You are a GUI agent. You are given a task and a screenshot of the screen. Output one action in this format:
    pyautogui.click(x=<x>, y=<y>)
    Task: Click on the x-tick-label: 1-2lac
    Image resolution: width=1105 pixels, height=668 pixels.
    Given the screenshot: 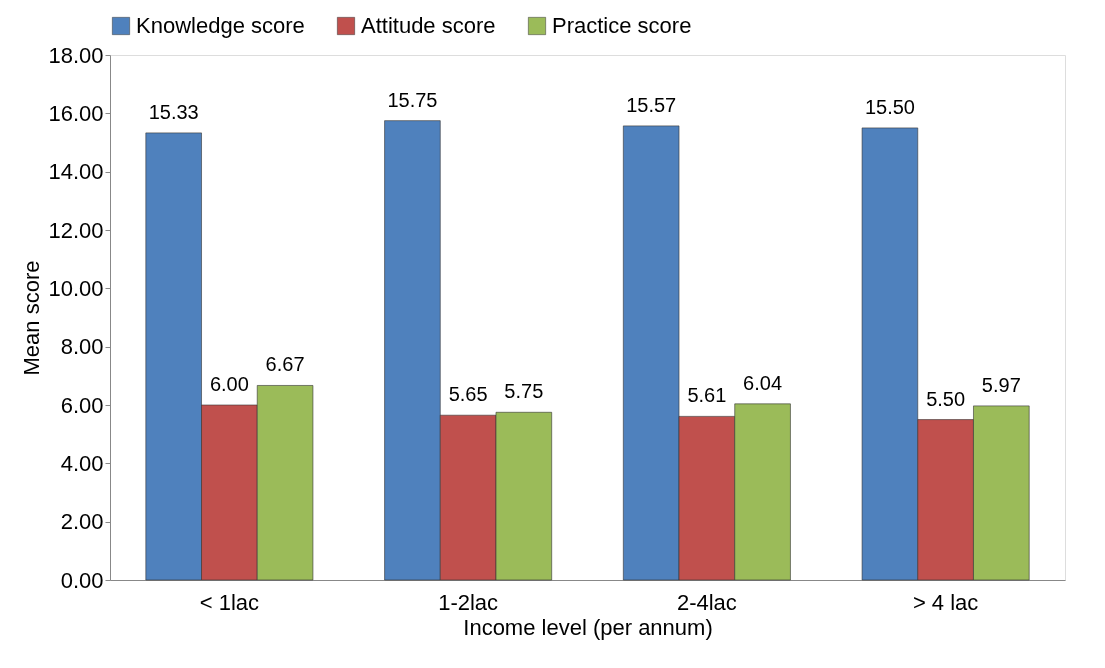 What is the action you would take?
    pyautogui.click(x=468, y=602)
    